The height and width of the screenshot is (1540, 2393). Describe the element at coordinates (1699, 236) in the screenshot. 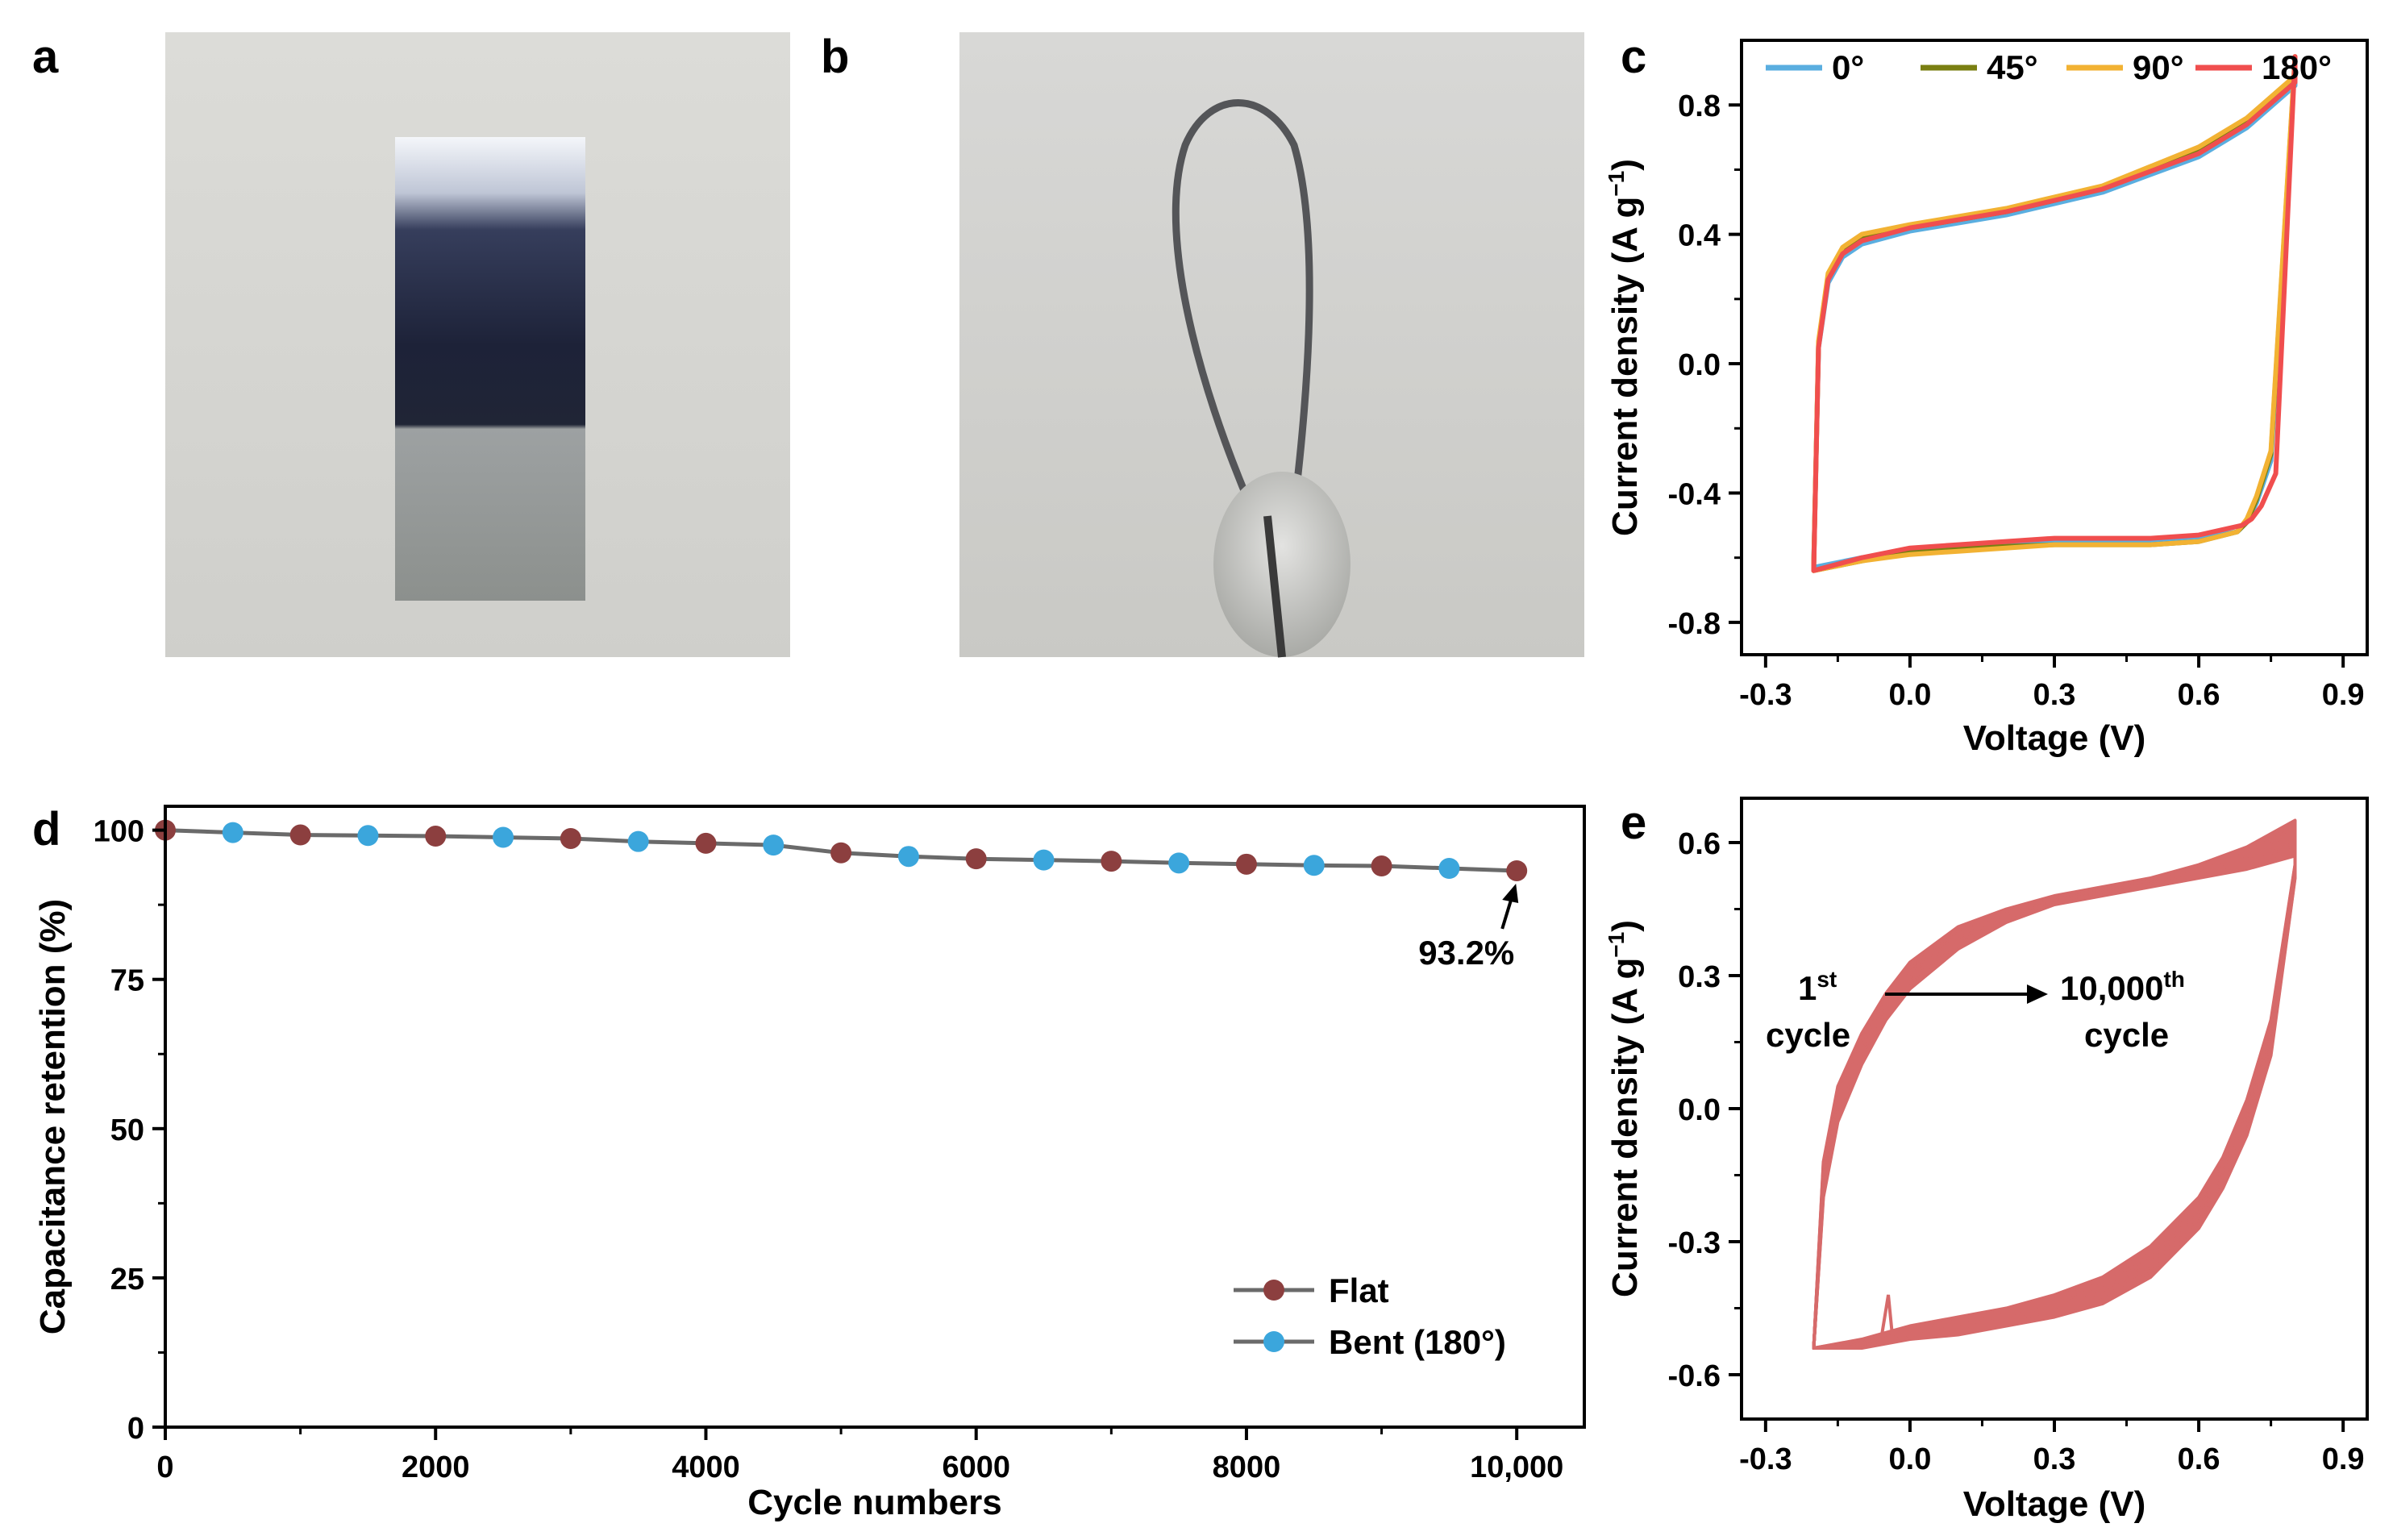

I see `chart-c-ytick-label: 0.4` at that location.